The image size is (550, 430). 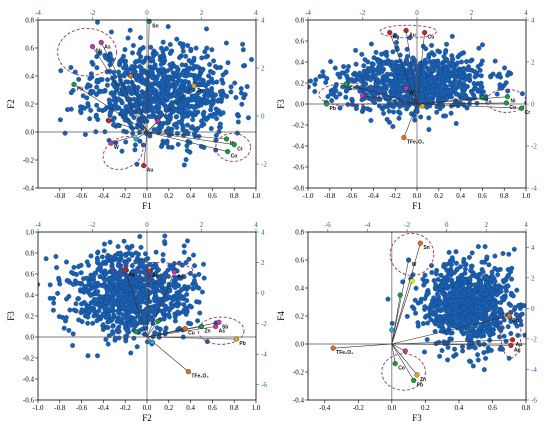 I want to click on loading-label: Ni, so click(x=513, y=102).